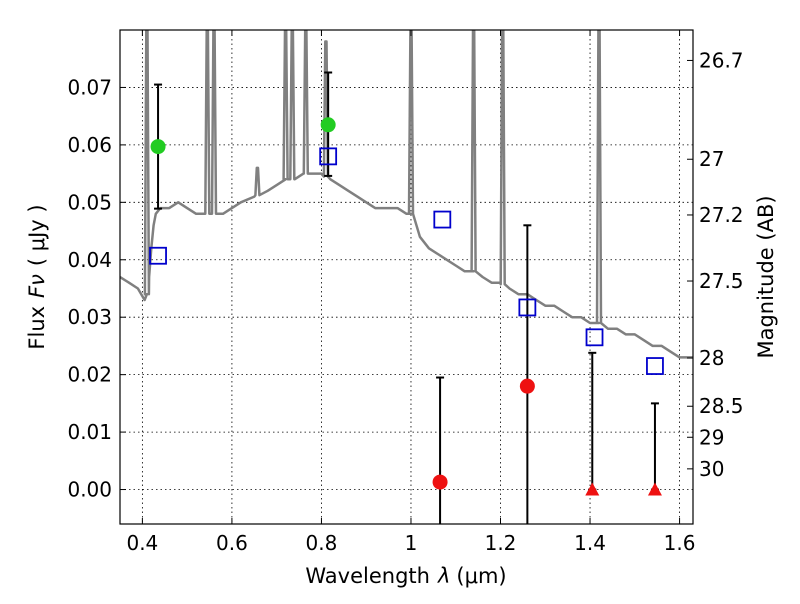  I want to click on y-tick-label: 0.06, so click(89, 145).